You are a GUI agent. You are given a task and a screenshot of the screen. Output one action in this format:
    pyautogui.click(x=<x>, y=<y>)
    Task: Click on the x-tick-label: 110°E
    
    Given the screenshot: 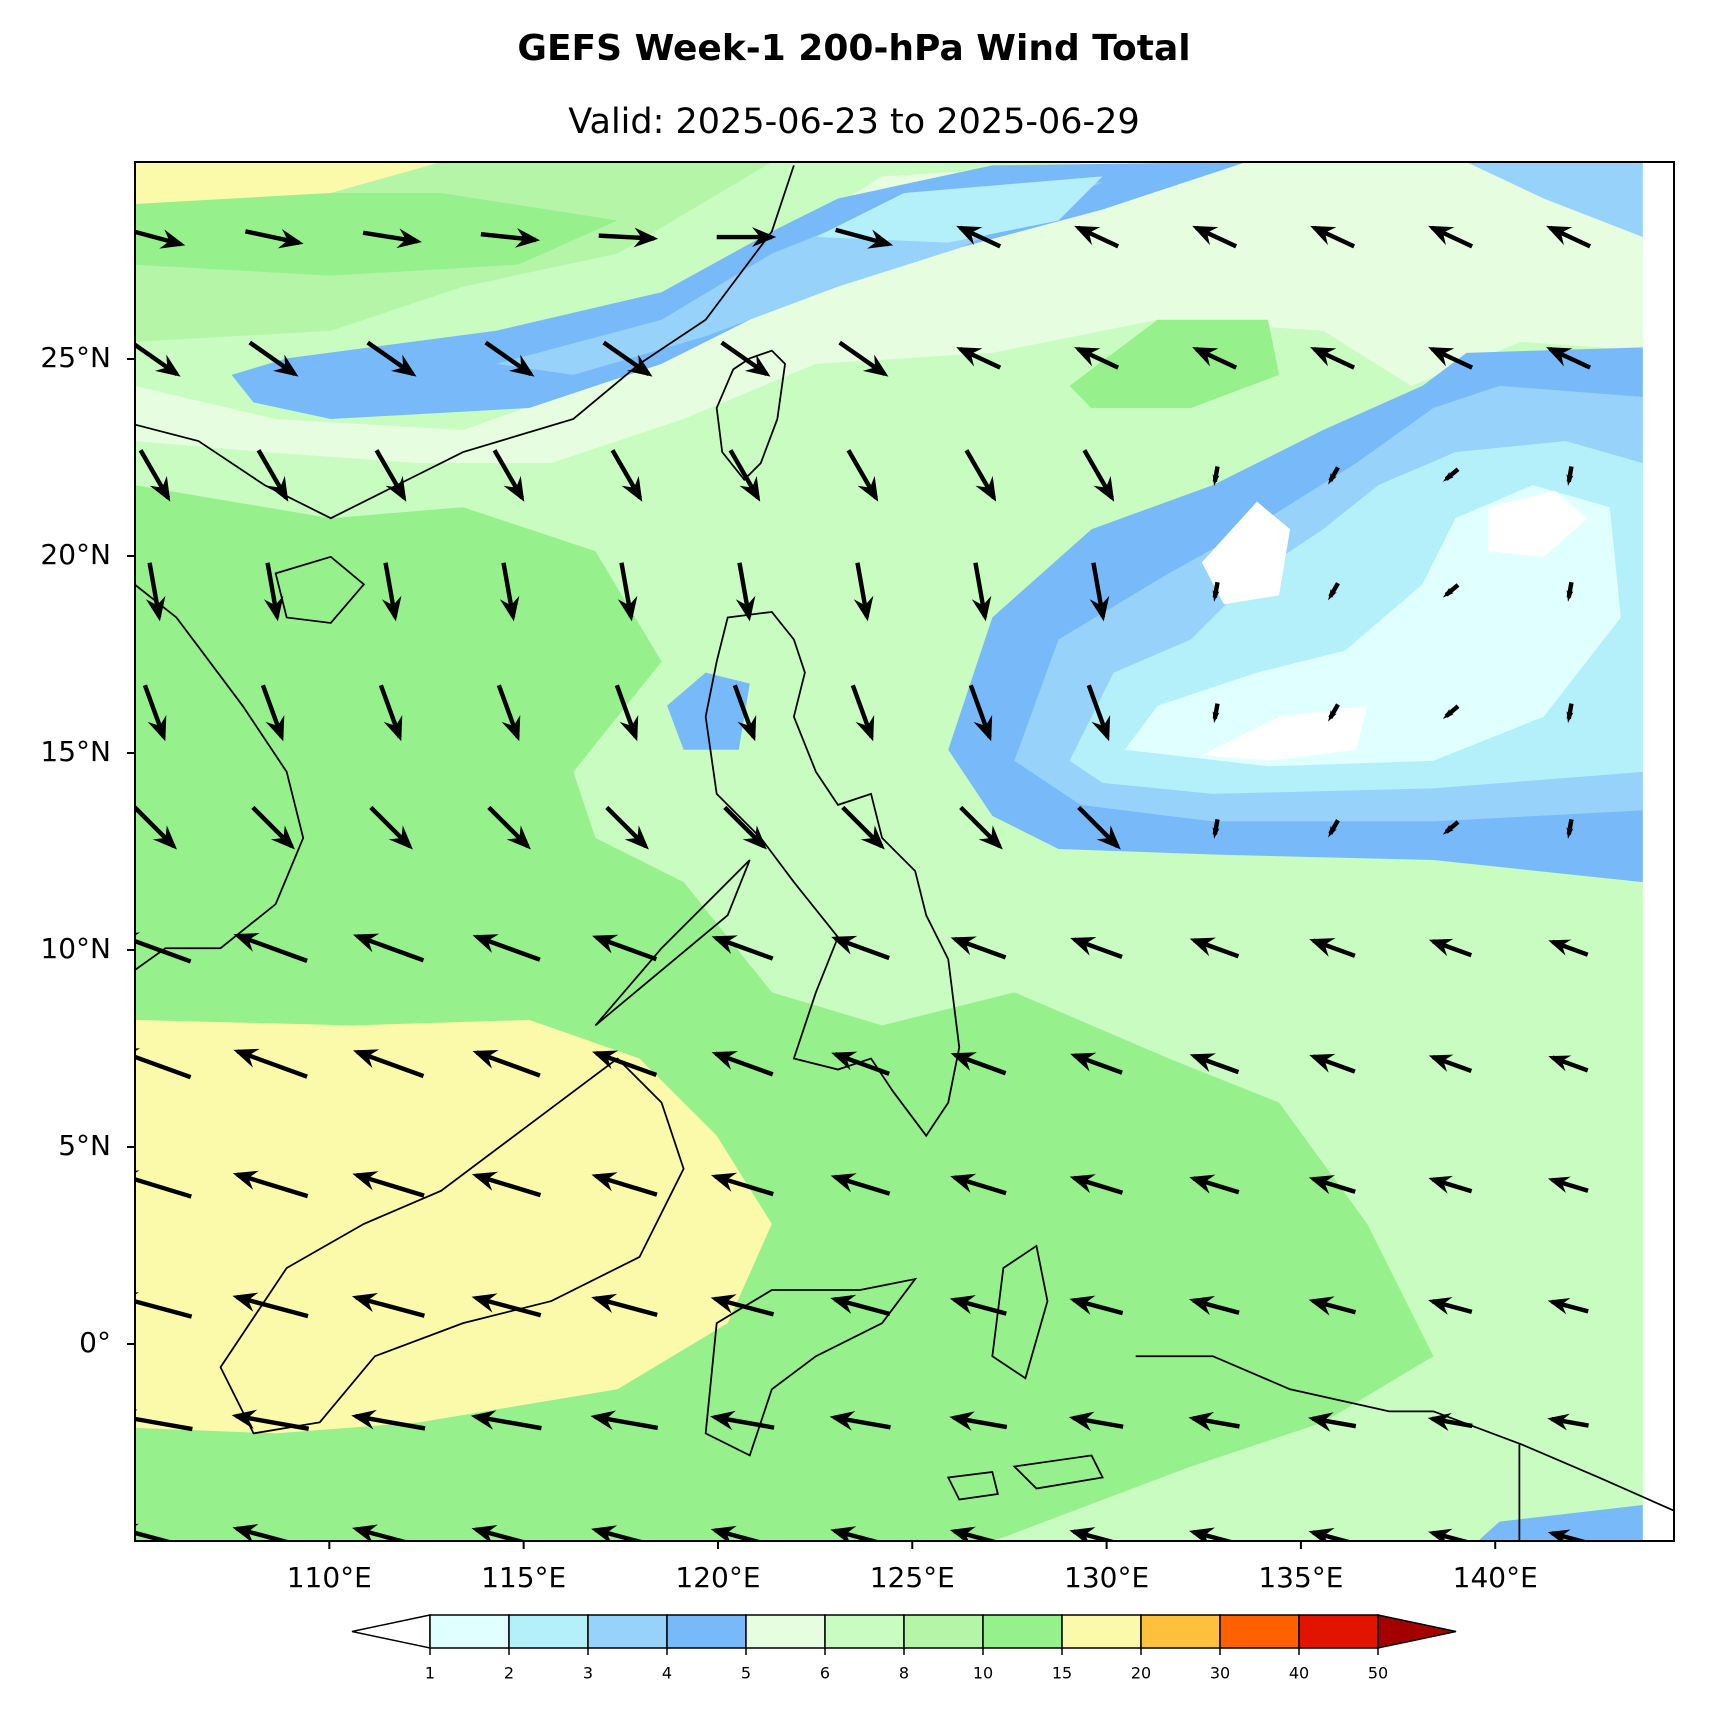 What is the action you would take?
    pyautogui.click(x=329, y=1577)
    